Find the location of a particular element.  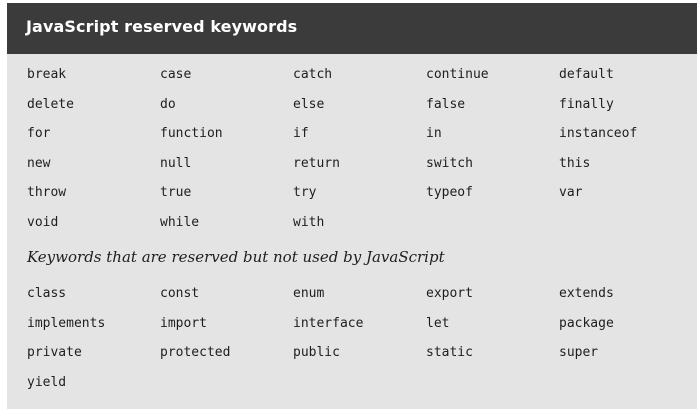

keyword-cell: else is located at coordinates (309, 104).